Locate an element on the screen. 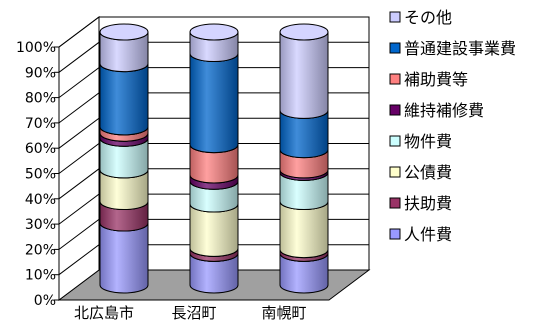  legend-item: 維持補修費 is located at coordinates (436, 110).